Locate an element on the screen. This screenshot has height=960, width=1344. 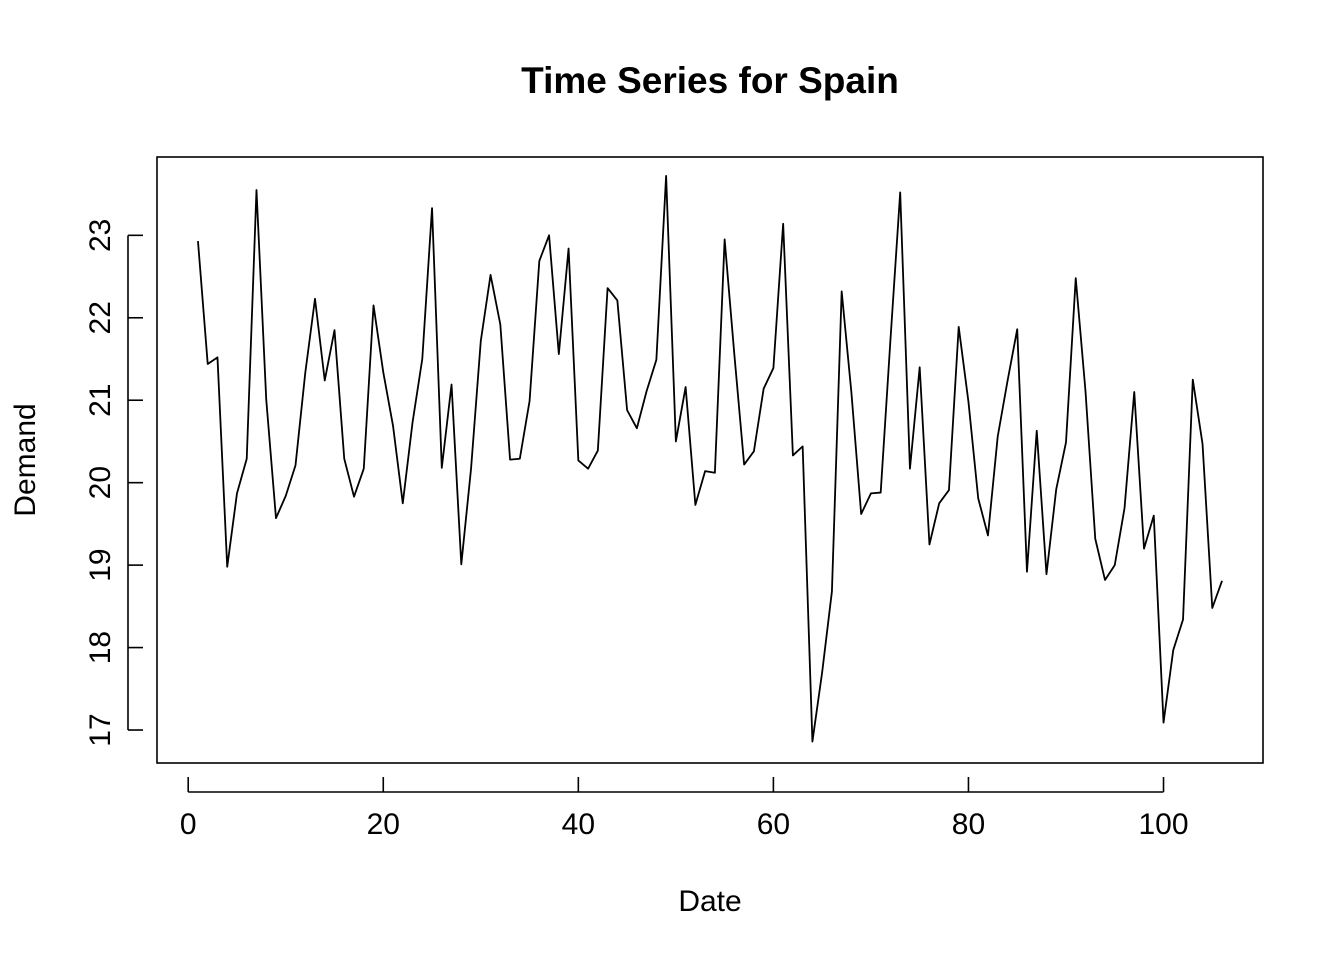
y-tick-label: 20 is located at coordinates (100, 482).